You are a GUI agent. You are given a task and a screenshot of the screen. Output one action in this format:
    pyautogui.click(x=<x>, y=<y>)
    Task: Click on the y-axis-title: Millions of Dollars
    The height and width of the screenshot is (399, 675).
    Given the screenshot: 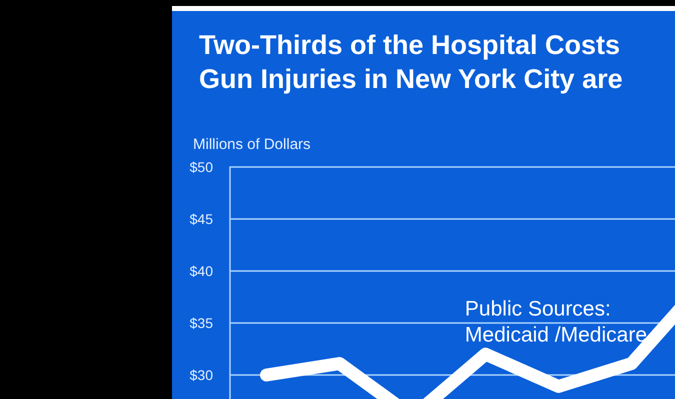 What is the action you would take?
    pyautogui.click(x=252, y=144)
    